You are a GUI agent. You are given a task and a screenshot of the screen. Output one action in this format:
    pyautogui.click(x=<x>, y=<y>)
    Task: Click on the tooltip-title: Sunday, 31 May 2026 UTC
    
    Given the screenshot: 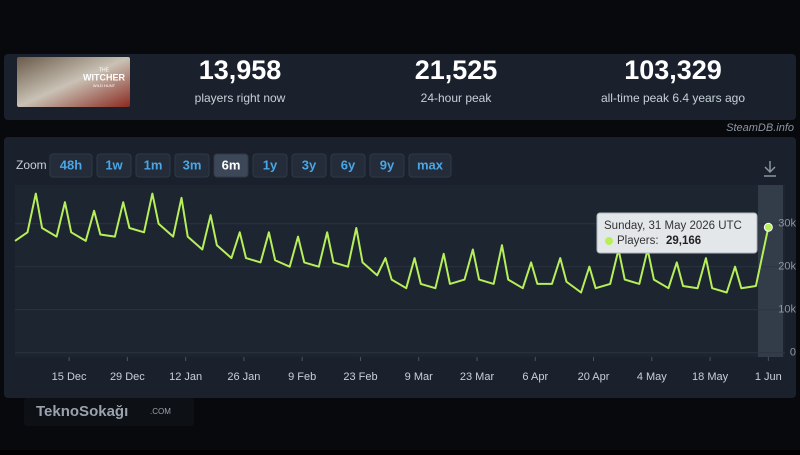 What is the action you would take?
    pyautogui.click(x=673, y=226)
    